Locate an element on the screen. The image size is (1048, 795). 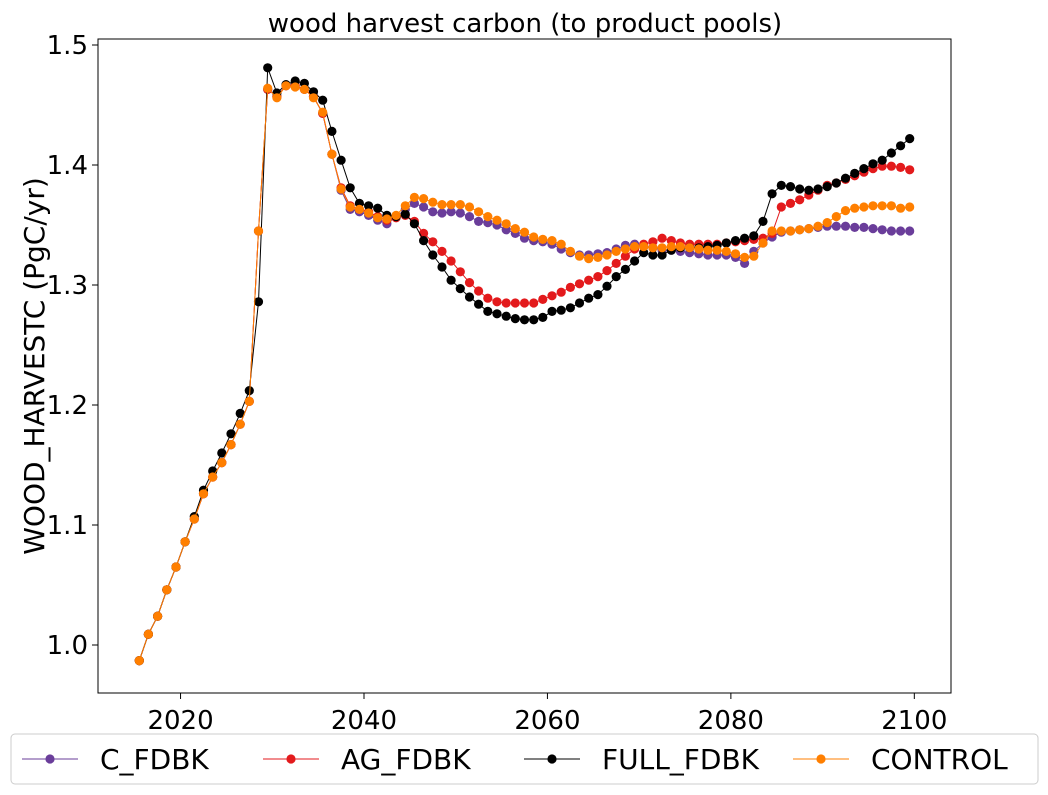
x-tick-label: 2020 is located at coordinates (180, 721).